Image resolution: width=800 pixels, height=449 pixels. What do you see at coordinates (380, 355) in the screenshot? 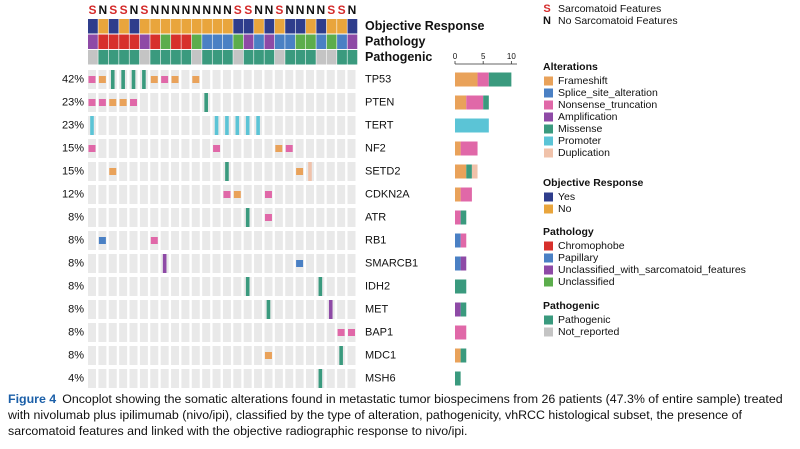
I see `gene-name: MDC1` at bounding box center [380, 355].